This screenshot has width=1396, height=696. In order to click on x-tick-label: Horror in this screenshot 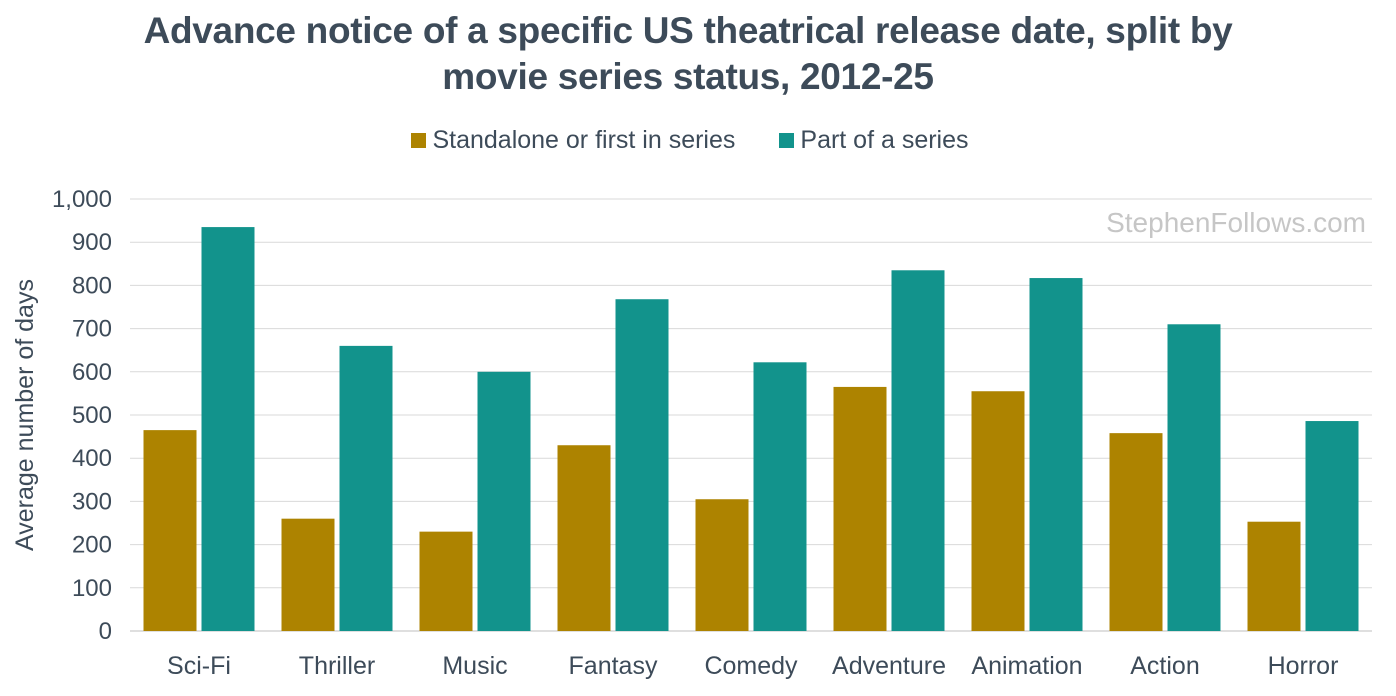, I will do `click(1303, 666)`.